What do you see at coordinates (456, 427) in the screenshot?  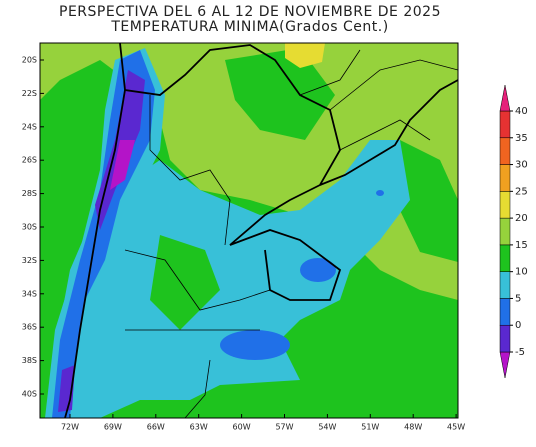 I see `lon-label: 45W` at bounding box center [456, 427].